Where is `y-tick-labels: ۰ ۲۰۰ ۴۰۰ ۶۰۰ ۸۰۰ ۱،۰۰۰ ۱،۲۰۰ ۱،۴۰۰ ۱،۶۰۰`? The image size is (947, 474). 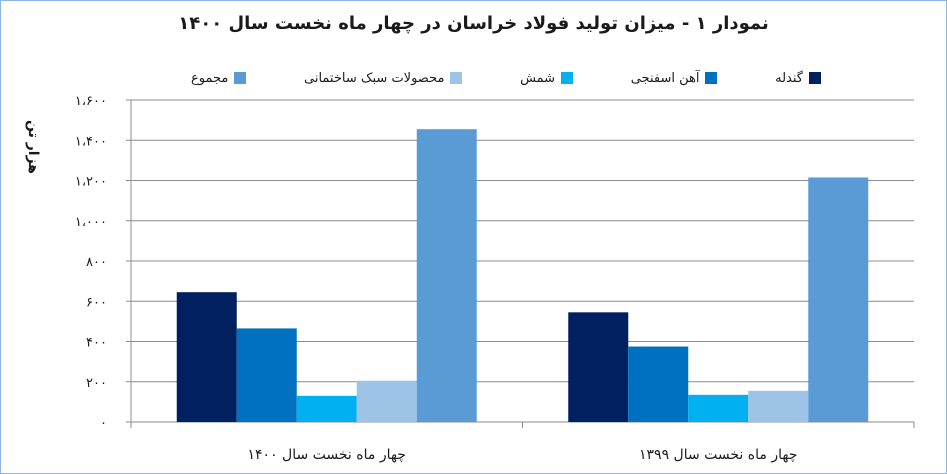
y-tick-labels: ۰ ۲۰۰ ۴۰۰ ۶۰۰ ۸۰۰ ۱،۰۰۰ ۱،۲۰۰ ۱،۴۰۰ ۱،۶۰۰ is located at coordinates (91, 262).